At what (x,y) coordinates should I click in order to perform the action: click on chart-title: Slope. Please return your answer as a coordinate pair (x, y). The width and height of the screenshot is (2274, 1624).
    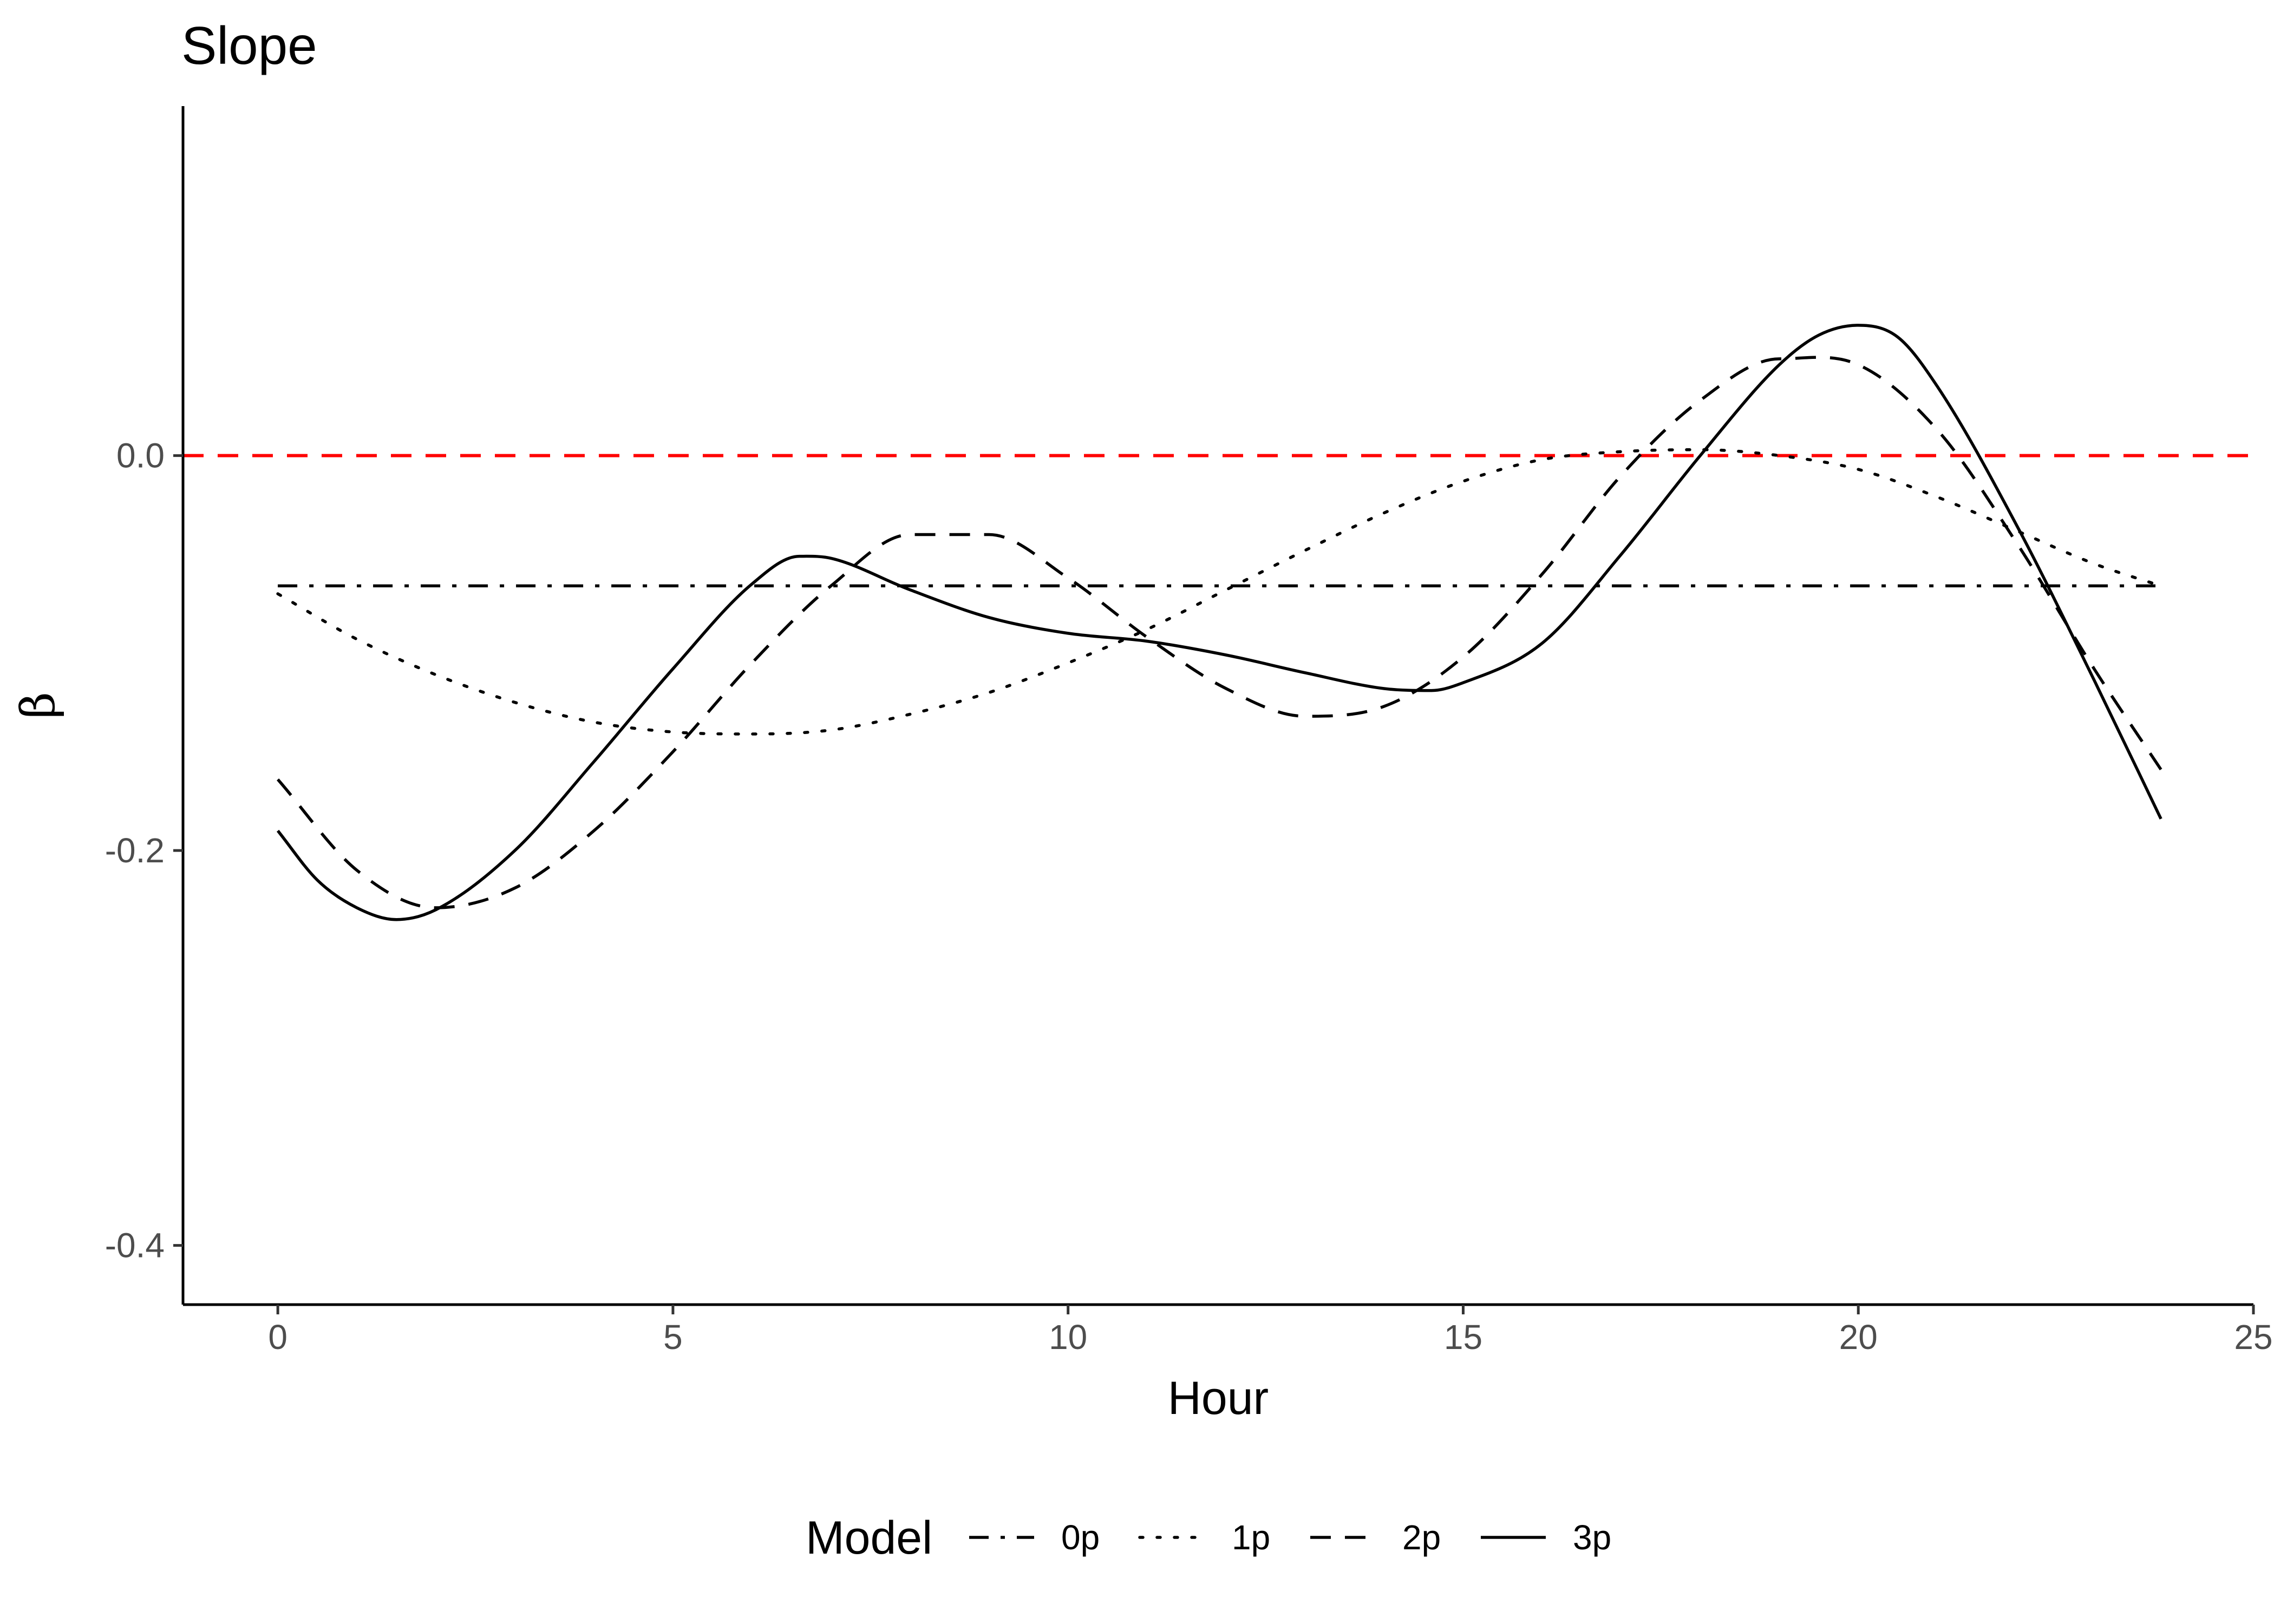
    Looking at the image, I should click on (249, 45).